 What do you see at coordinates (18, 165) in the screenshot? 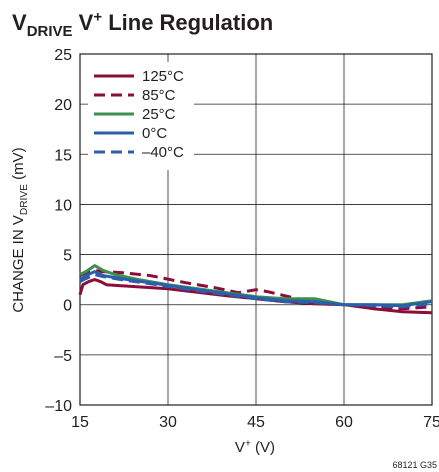
I see `text-part-2: (mV)` at bounding box center [18, 165].